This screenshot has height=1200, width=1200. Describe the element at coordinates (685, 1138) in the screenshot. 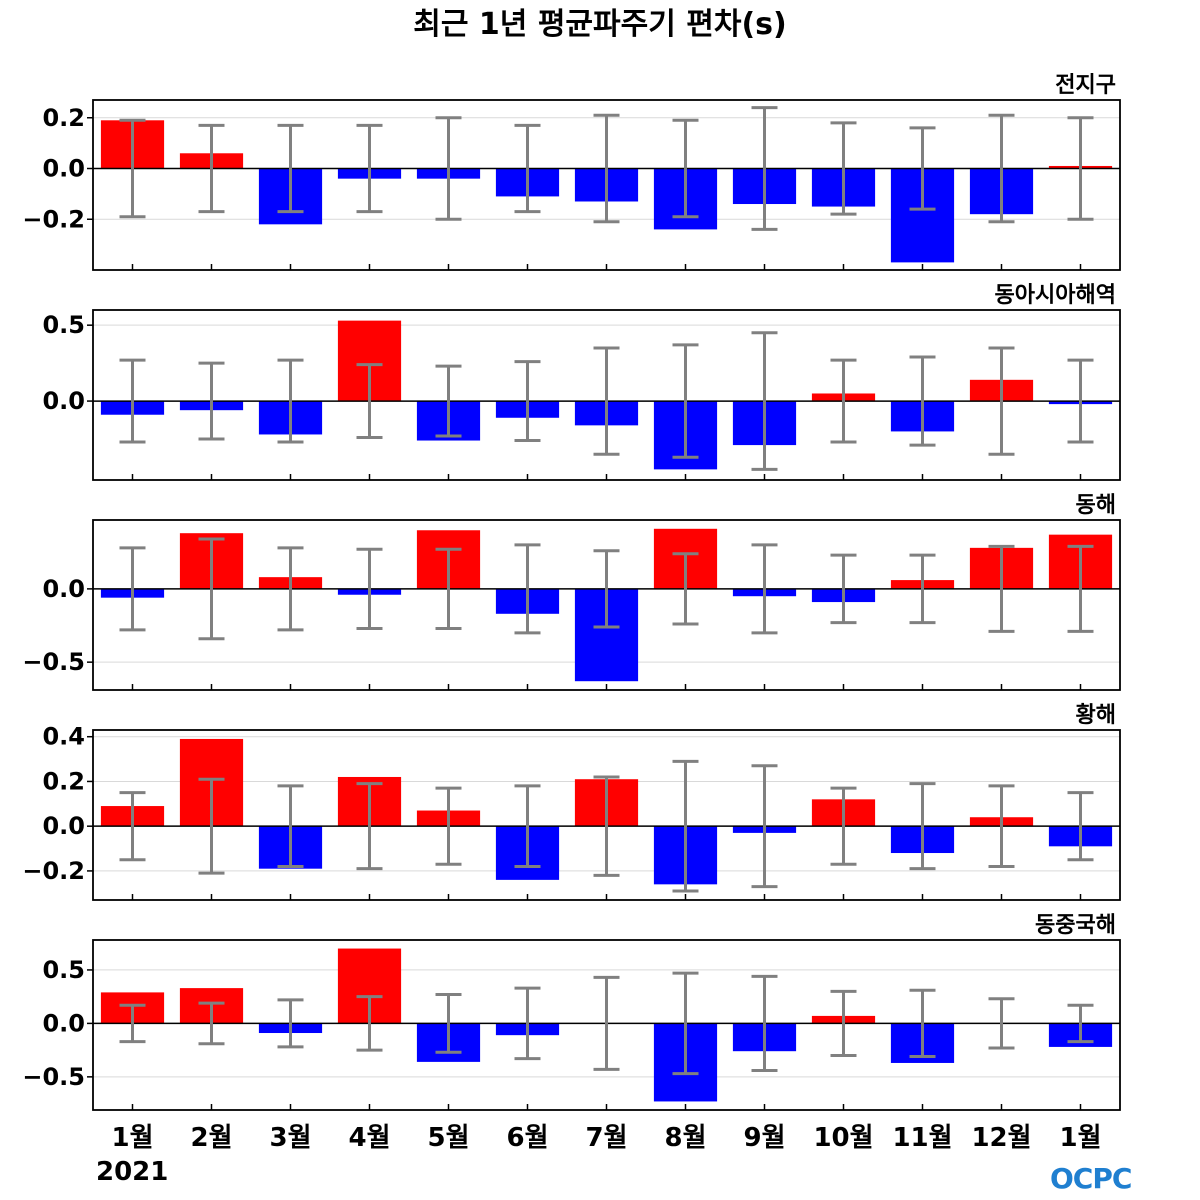

I see `x-tick-label: 8월` at that location.